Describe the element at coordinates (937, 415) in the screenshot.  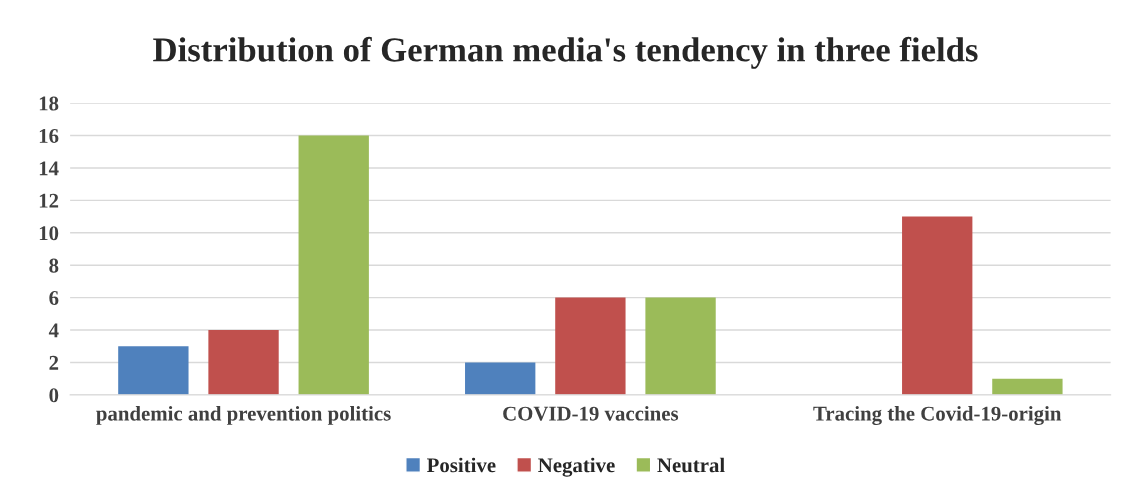
I see `x-tick-label: Tracing the Covid-19-origin` at that location.